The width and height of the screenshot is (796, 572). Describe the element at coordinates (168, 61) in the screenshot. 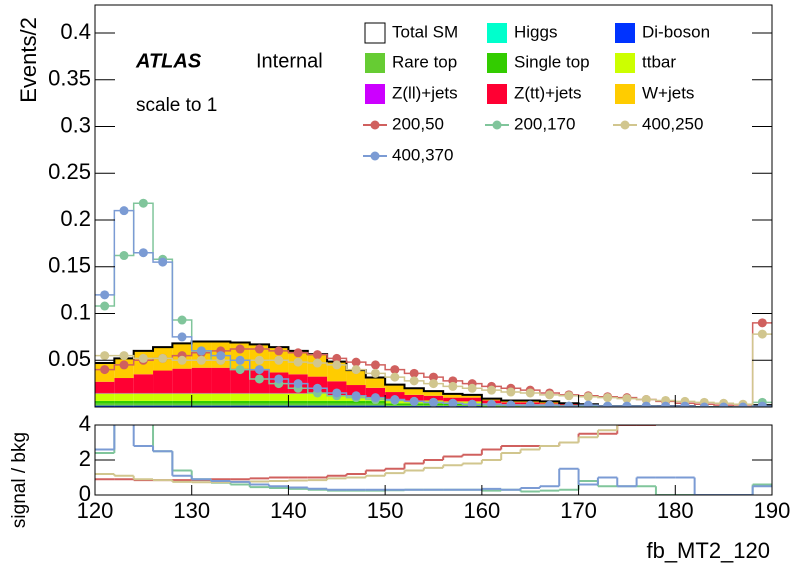

I see `atlas-label: ATLAS` at that location.